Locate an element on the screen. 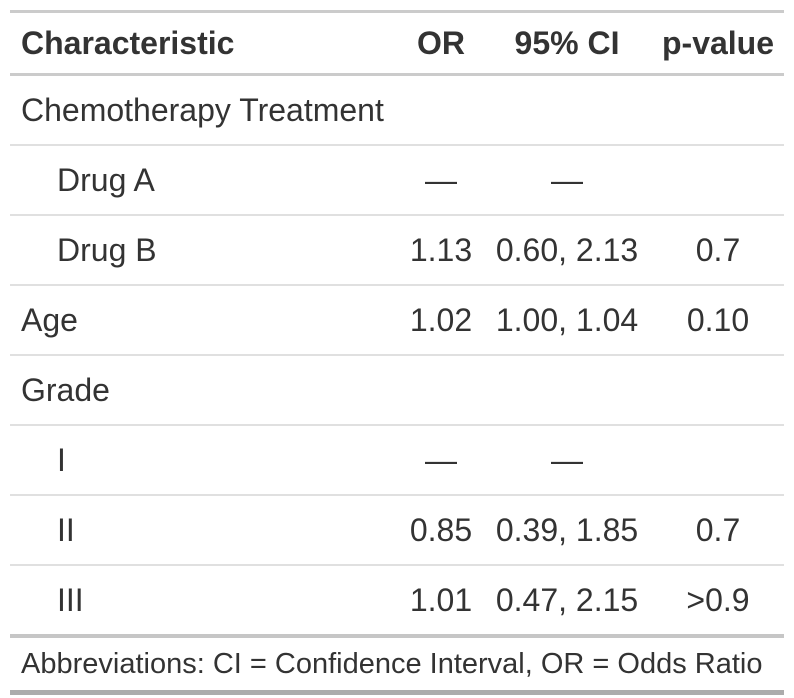  cell-characteristic: Grade is located at coordinates (205, 390).